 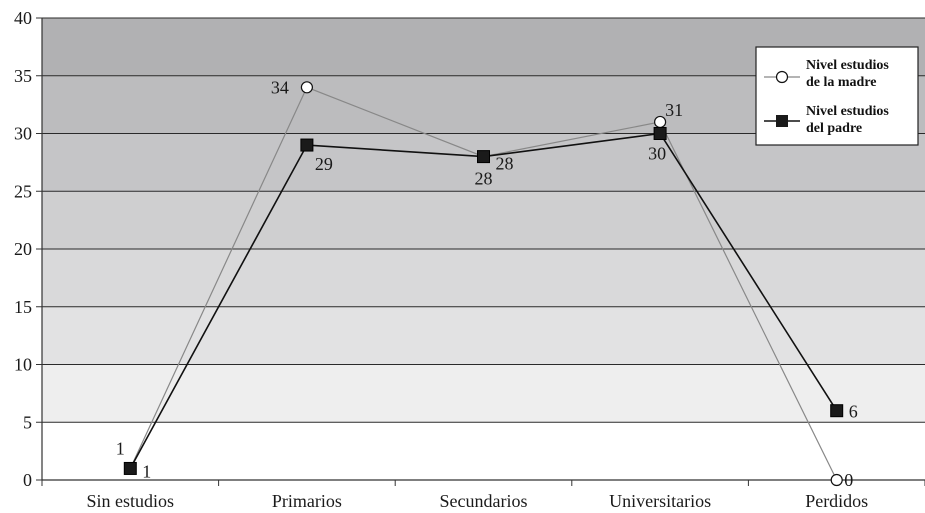 What do you see at coordinates (484, 501) in the screenshot?
I see `x-tick-label: Secundarios` at bounding box center [484, 501].